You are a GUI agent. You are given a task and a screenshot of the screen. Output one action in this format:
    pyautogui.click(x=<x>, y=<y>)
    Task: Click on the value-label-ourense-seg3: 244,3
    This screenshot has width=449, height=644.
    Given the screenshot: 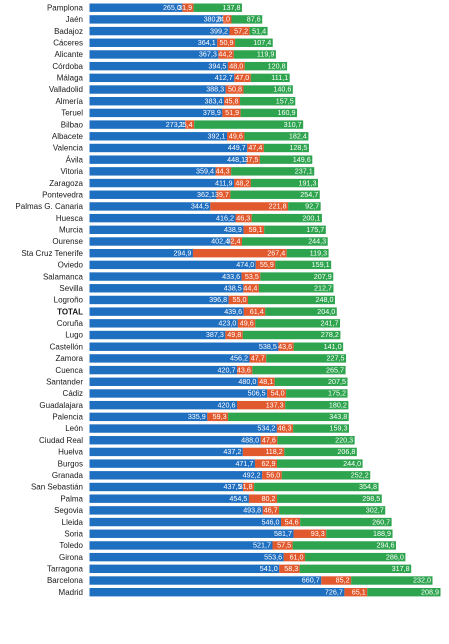 What is the action you would take?
    pyautogui.click(x=317, y=241)
    